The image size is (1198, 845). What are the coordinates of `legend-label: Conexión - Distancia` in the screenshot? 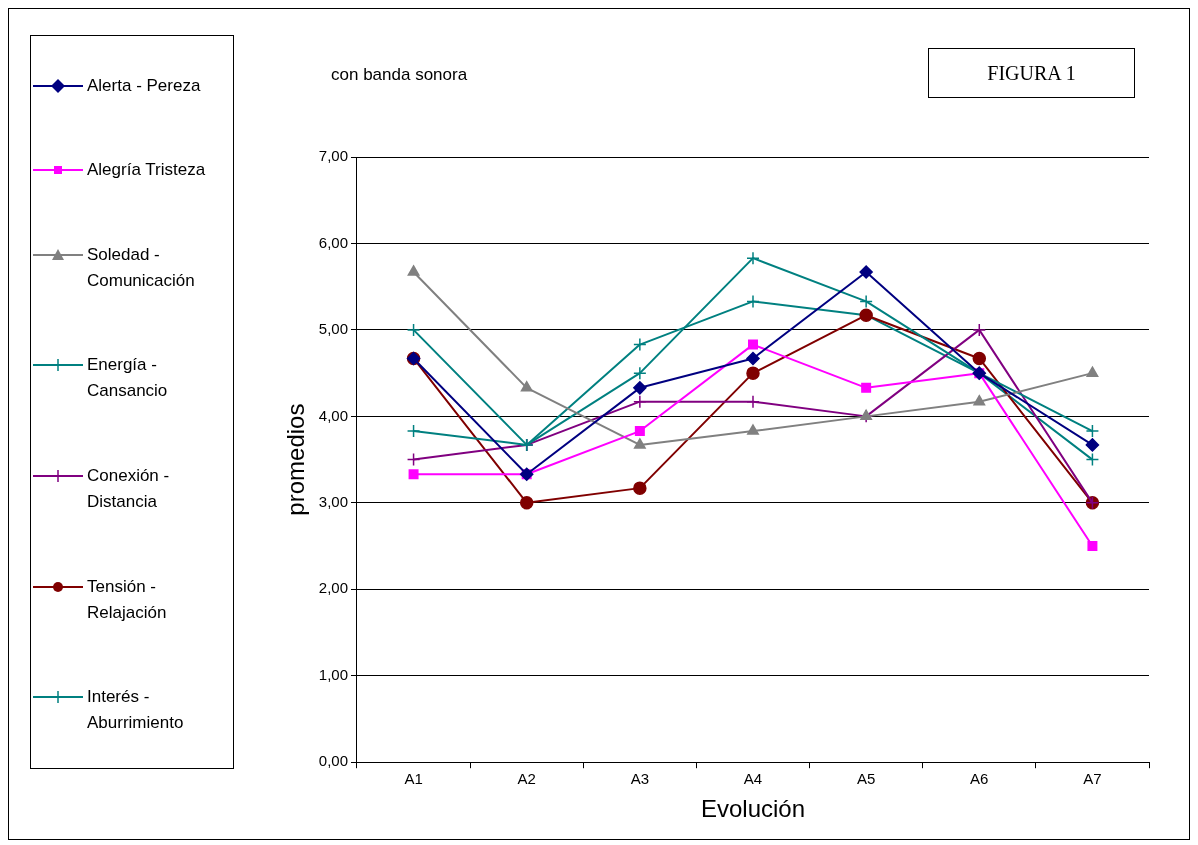 It's located at (129, 489).